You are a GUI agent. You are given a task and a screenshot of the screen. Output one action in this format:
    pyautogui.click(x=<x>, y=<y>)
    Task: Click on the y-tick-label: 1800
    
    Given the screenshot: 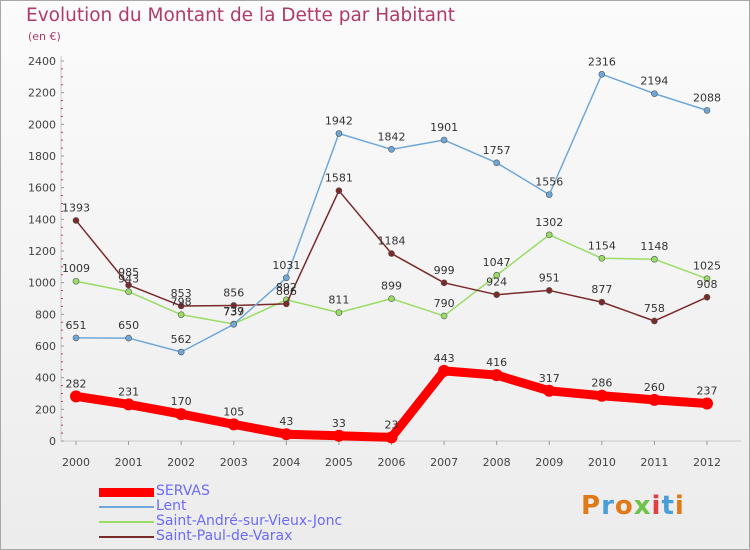 What is the action you would take?
    pyautogui.click(x=42, y=156)
    